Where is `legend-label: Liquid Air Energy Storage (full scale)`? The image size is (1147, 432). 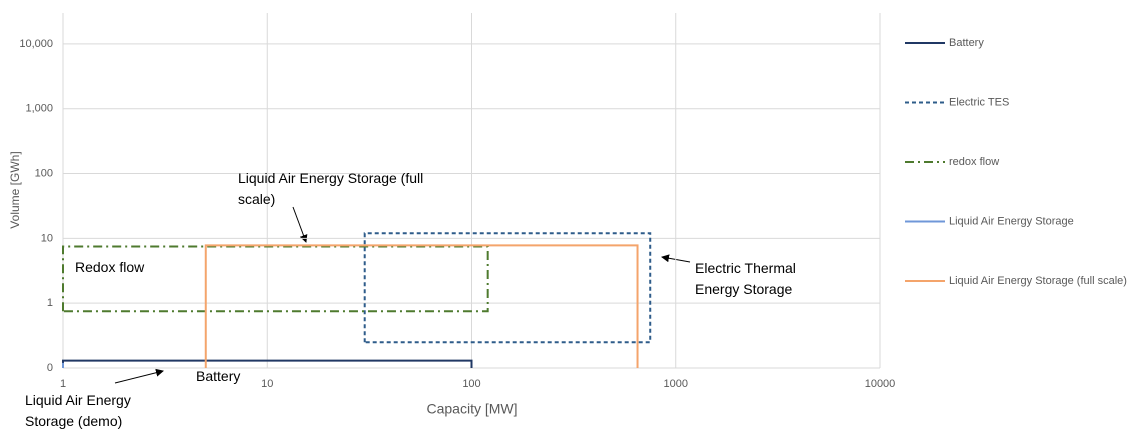 legend-label: Liquid Air Energy Storage (full scale) is located at coordinates (1038, 281).